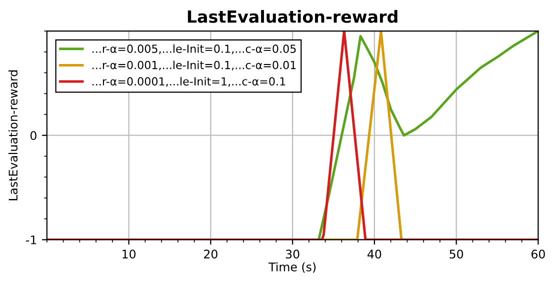 The width and height of the screenshot is (552, 282). Describe the element at coordinates (293, 254) in the screenshot. I see `x-tick-label: 30` at that location.